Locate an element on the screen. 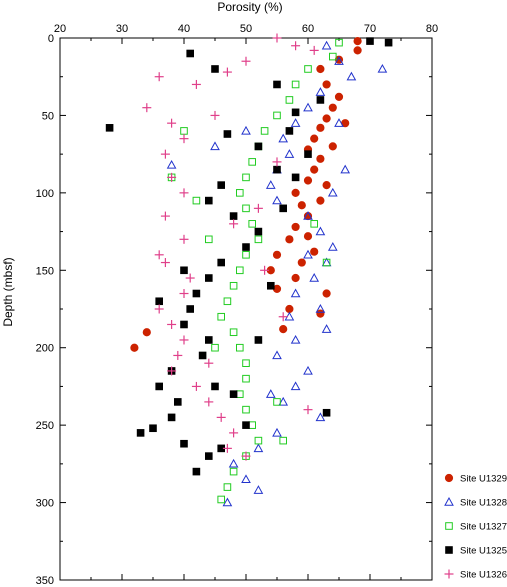 This screenshot has height=587, width=507. legend-label: Site U1327 is located at coordinates (483, 527).